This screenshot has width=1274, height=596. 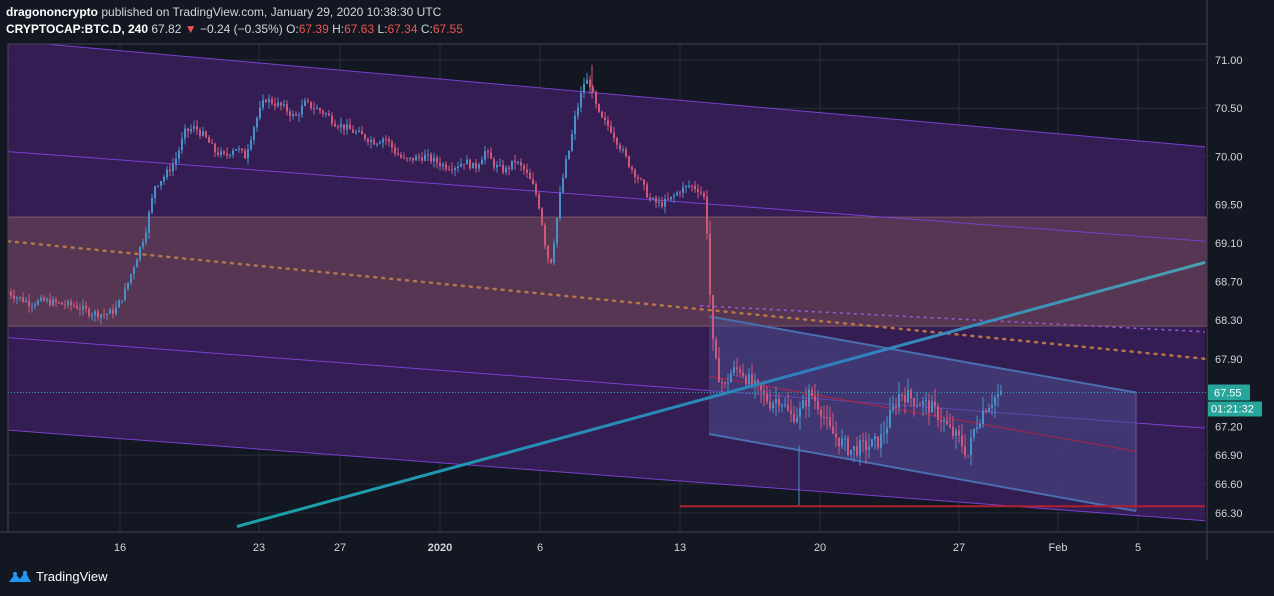 I want to click on x-tick-label: 20, so click(x=820, y=548).